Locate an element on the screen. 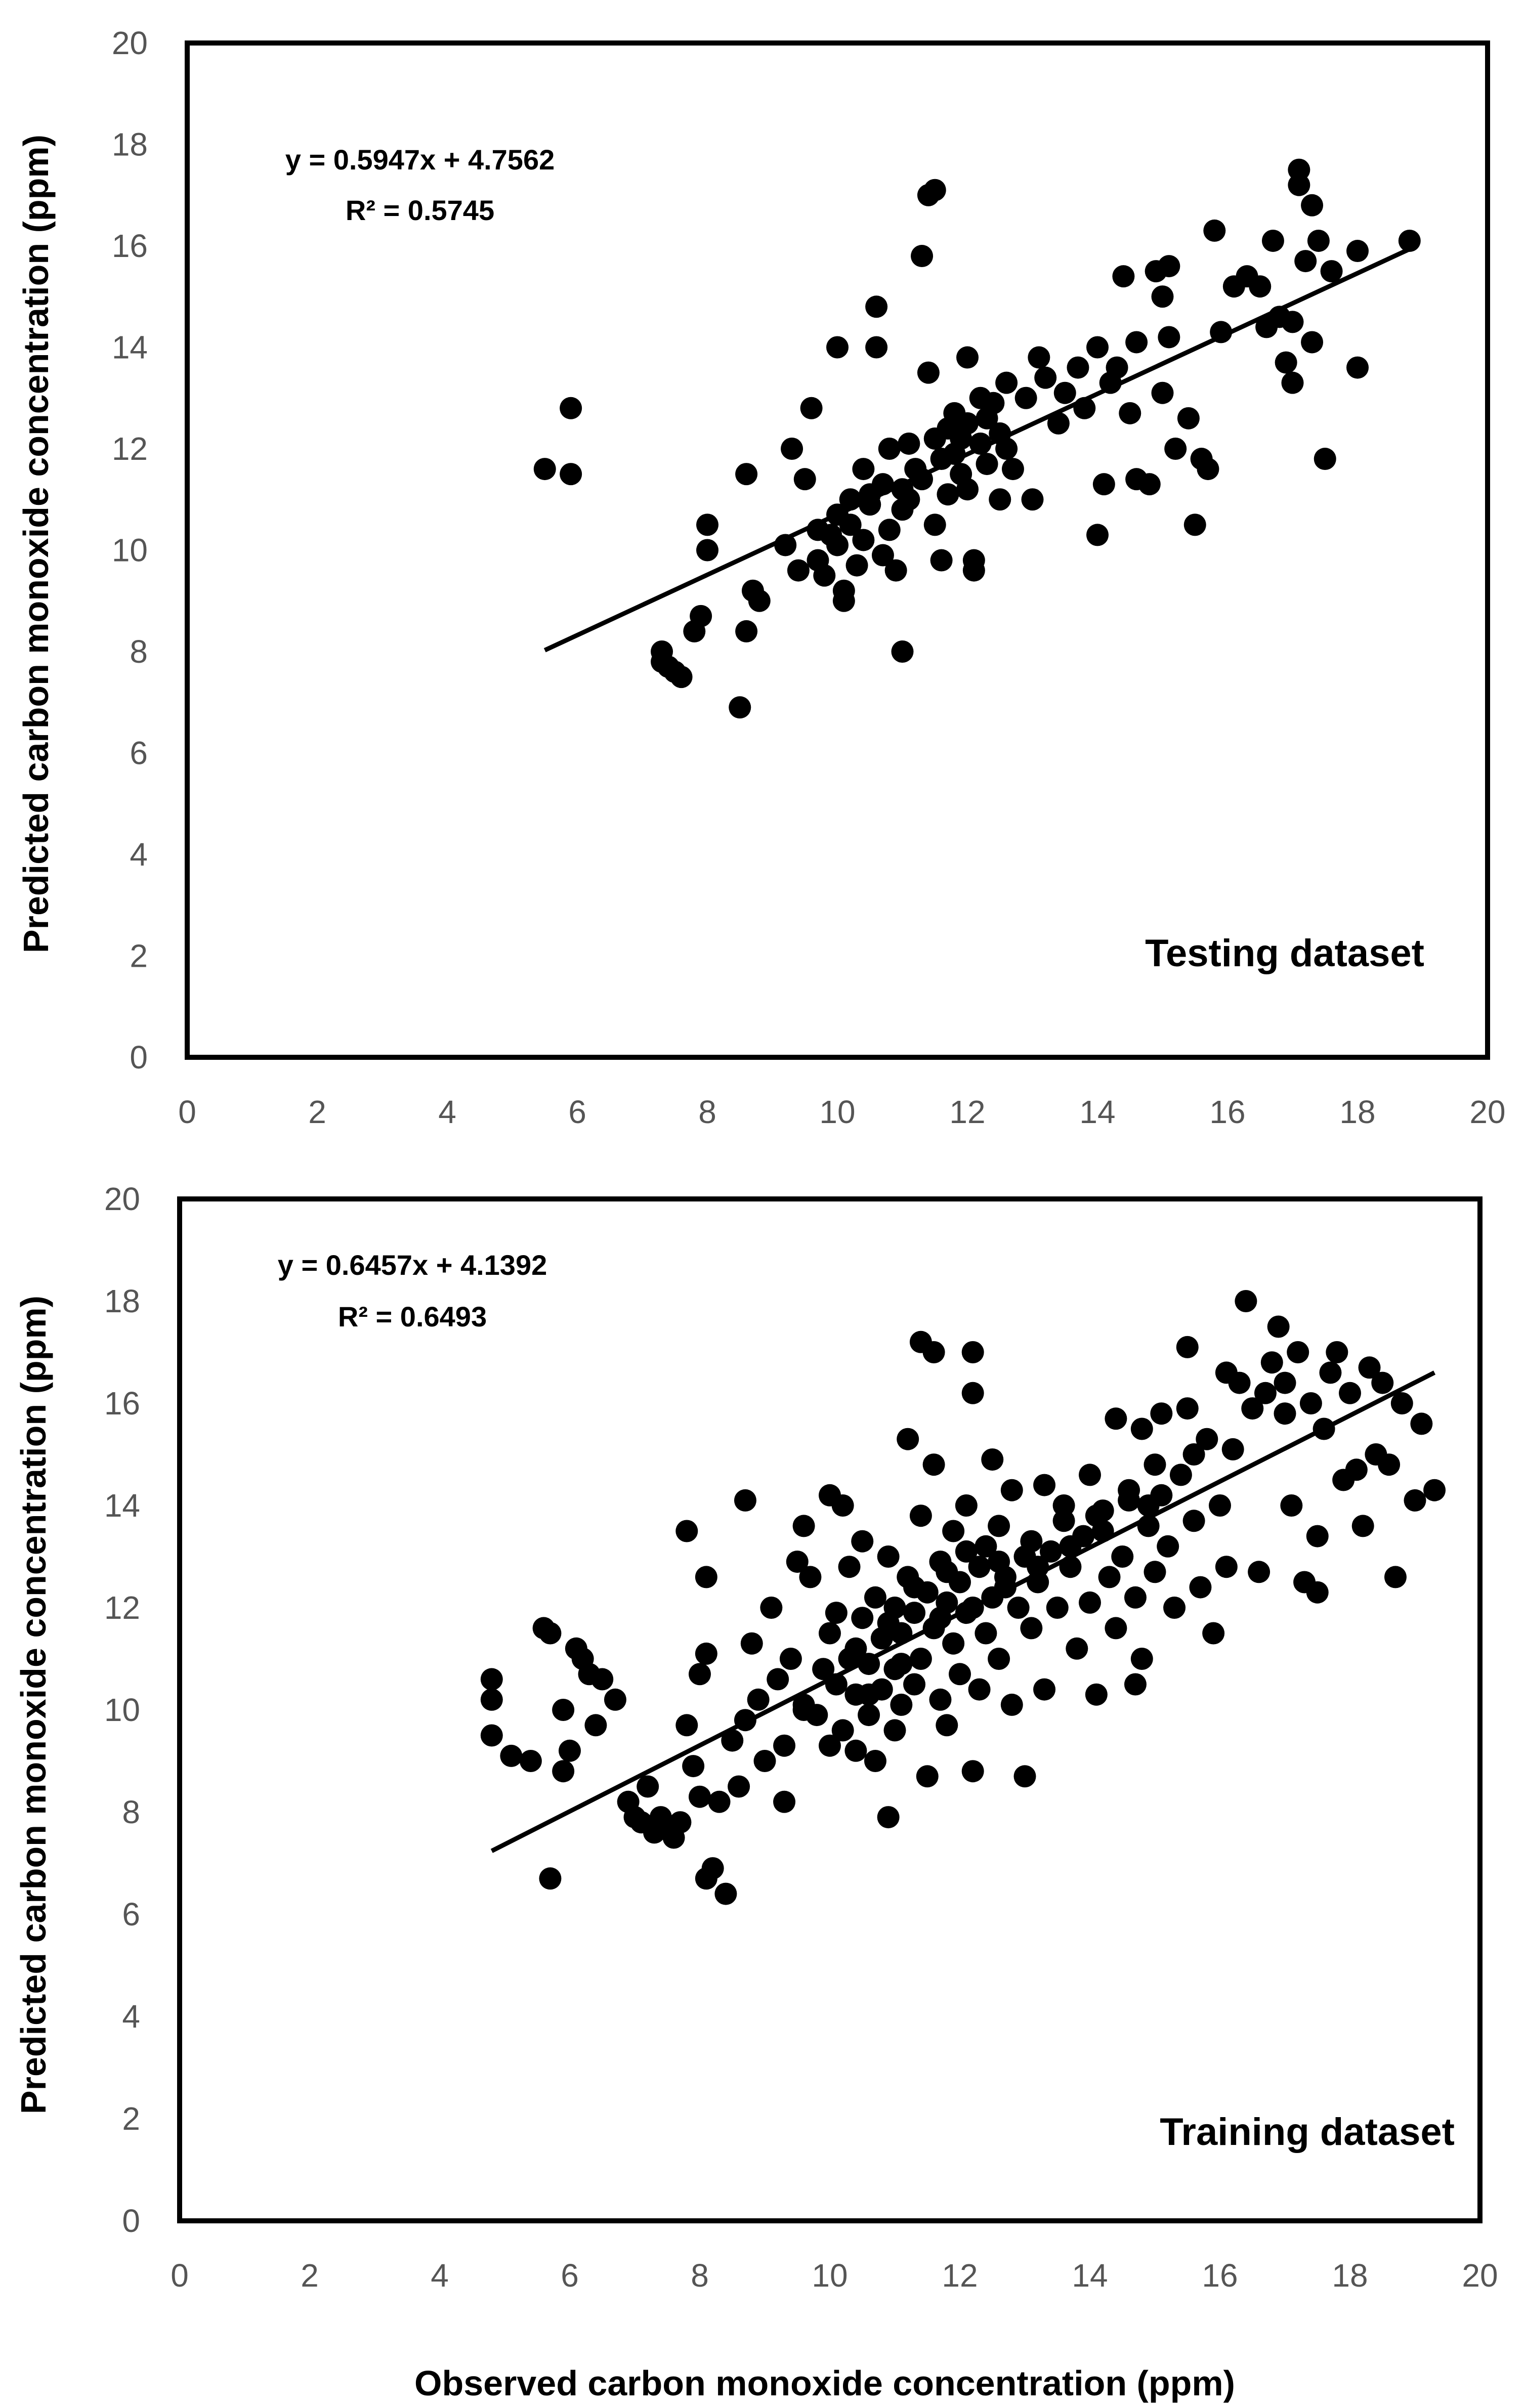  testing-points is located at coordinates (977, 438).